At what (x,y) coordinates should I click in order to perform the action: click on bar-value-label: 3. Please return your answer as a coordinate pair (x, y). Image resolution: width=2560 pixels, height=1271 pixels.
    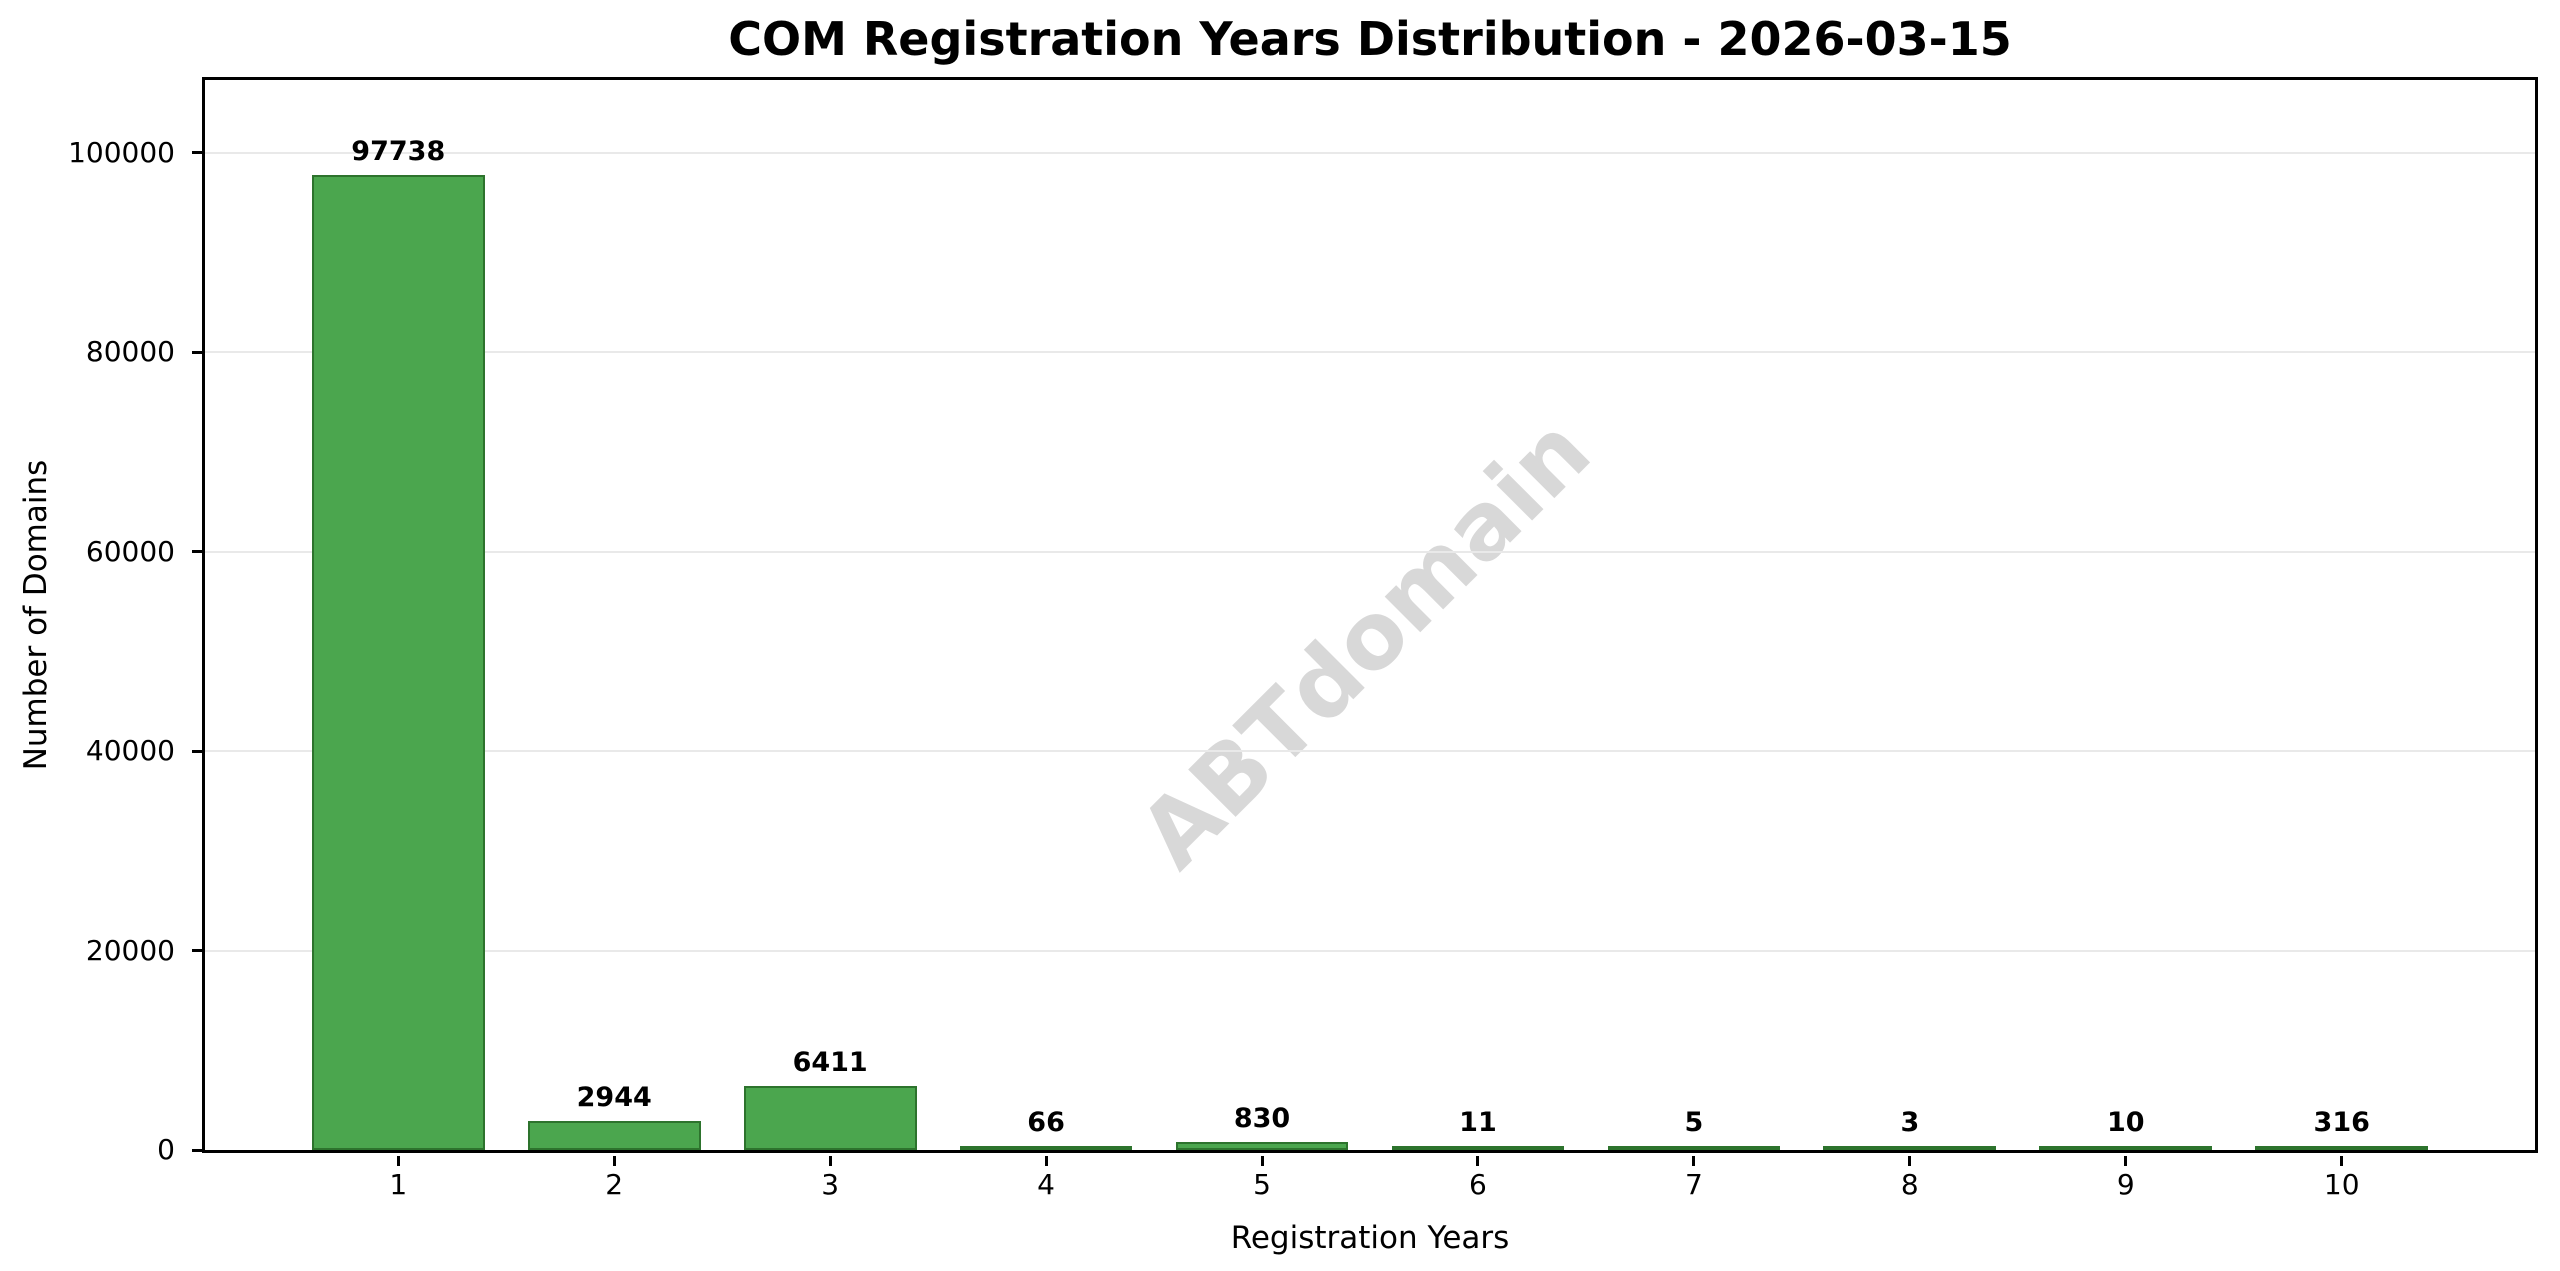
    Looking at the image, I should click on (1910, 1122).